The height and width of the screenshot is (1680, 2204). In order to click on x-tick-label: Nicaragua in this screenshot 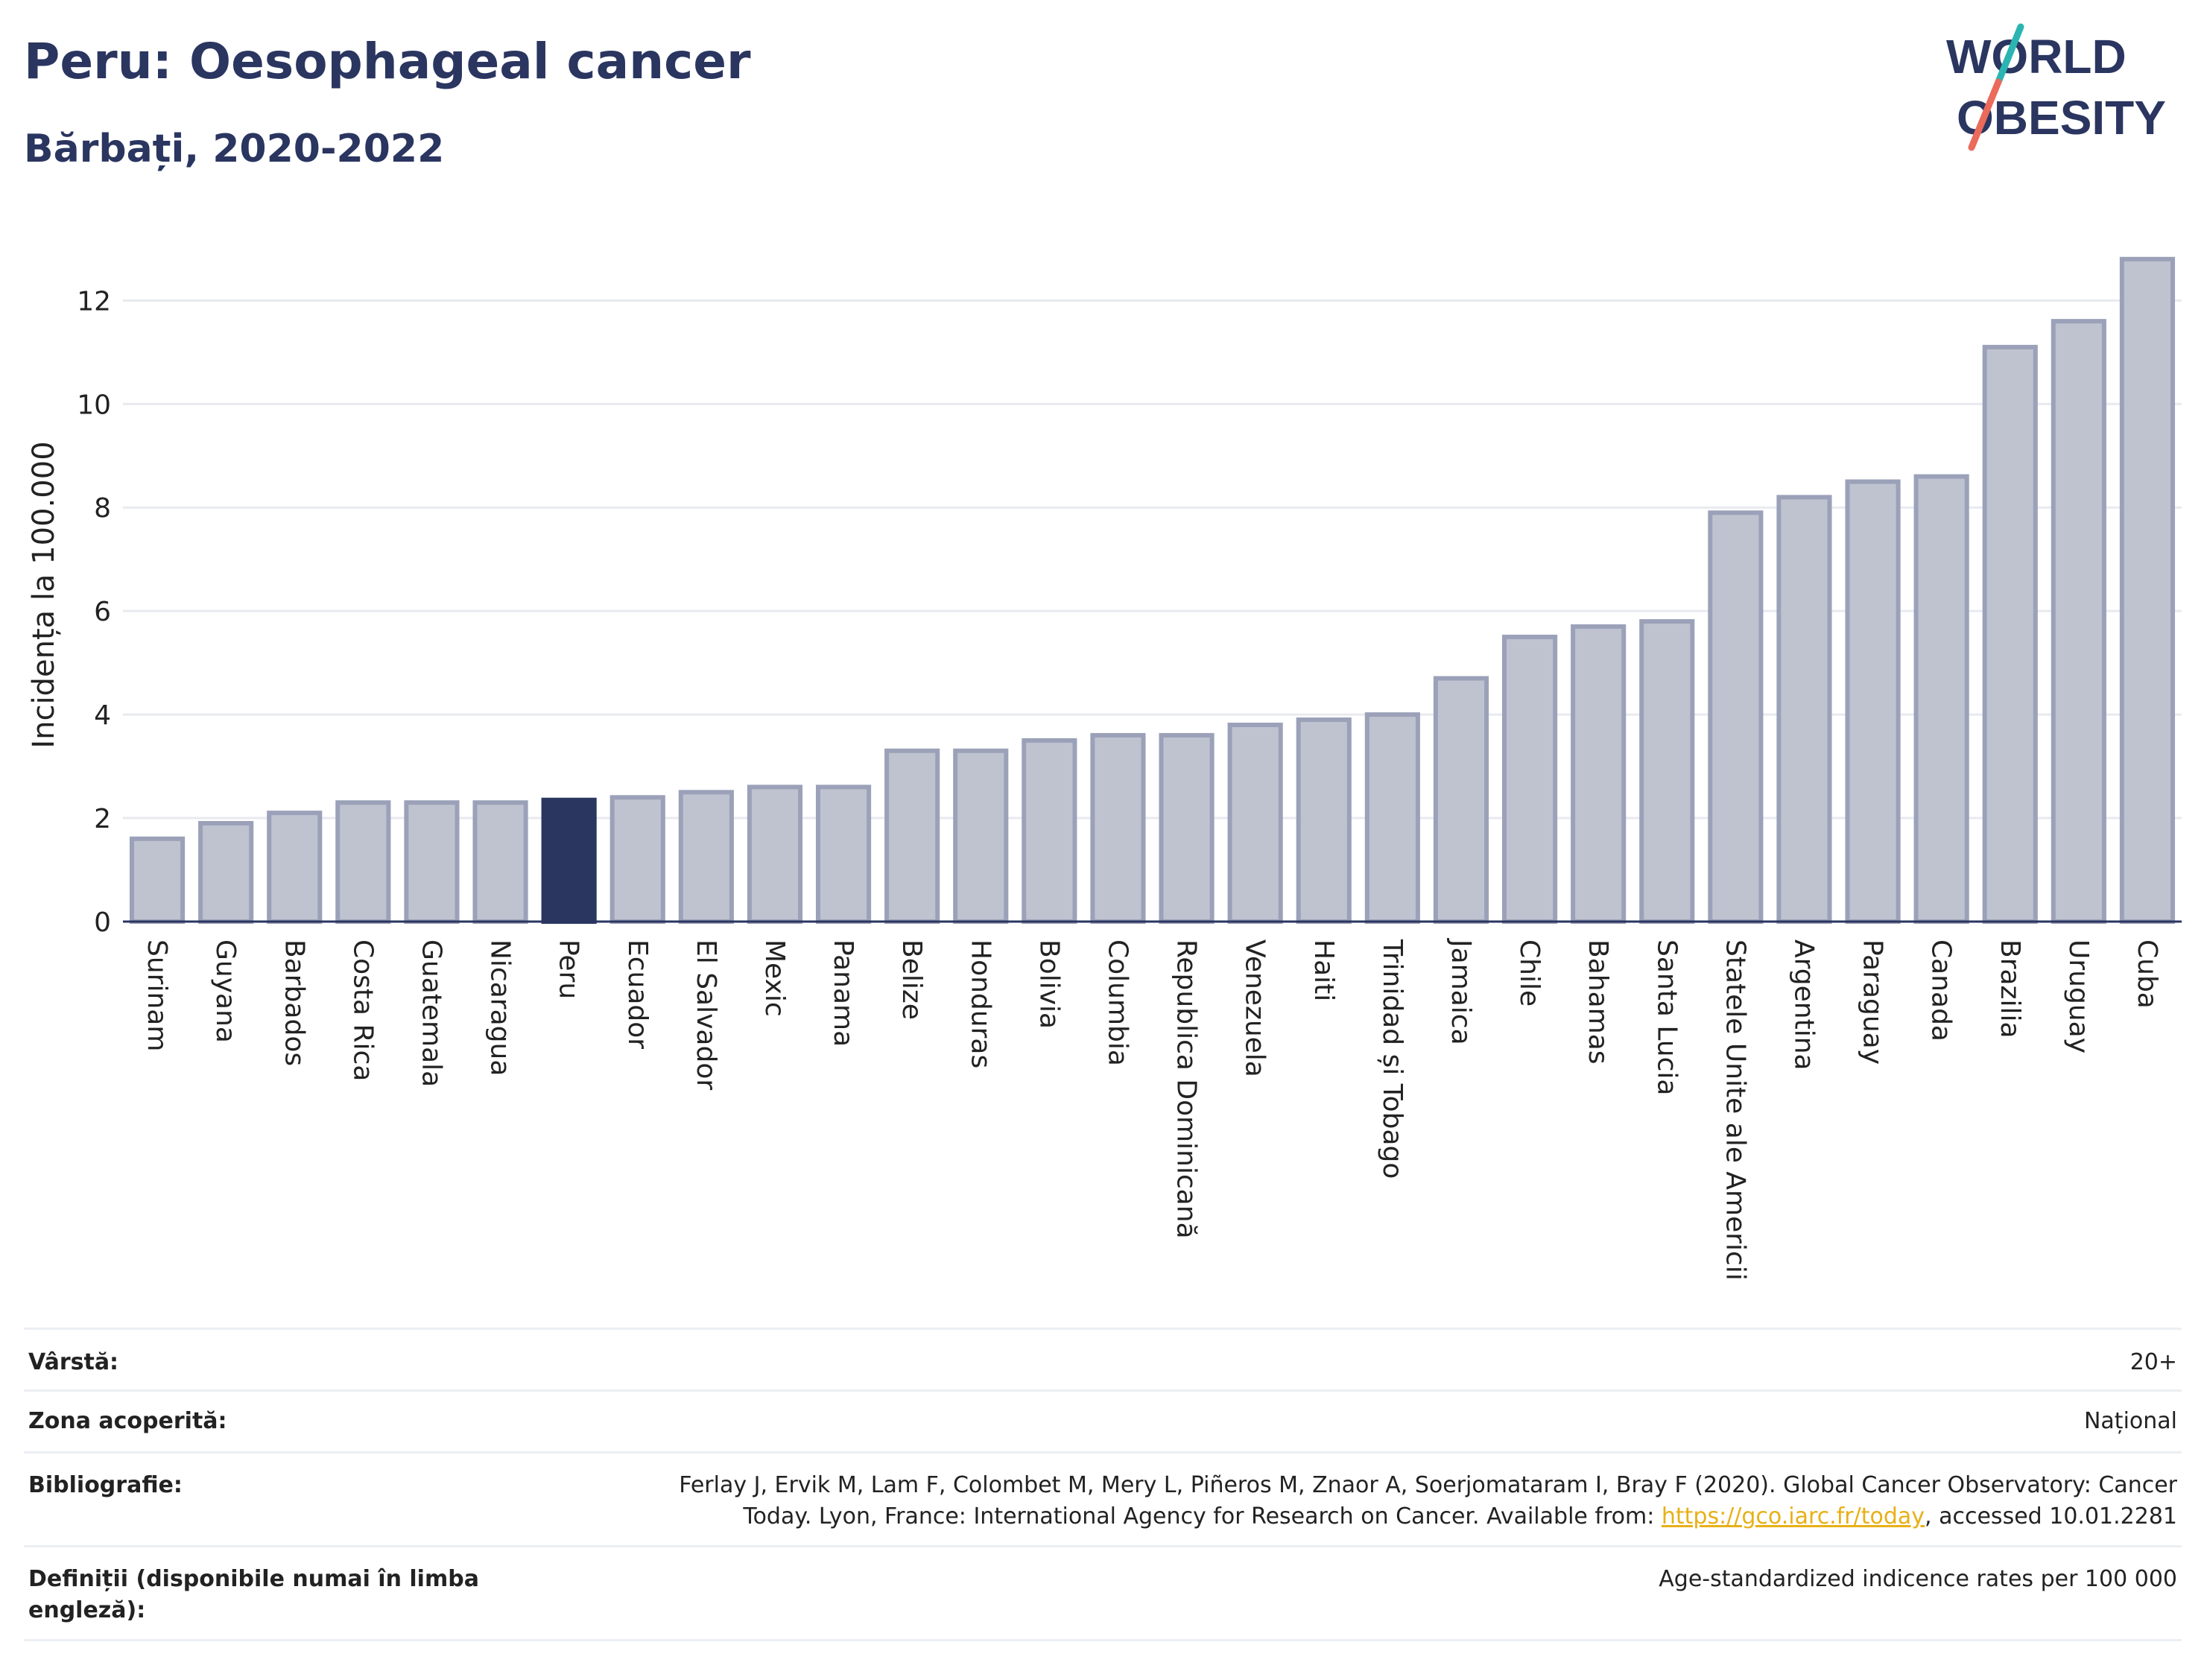, I will do `click(500, 1007)`.